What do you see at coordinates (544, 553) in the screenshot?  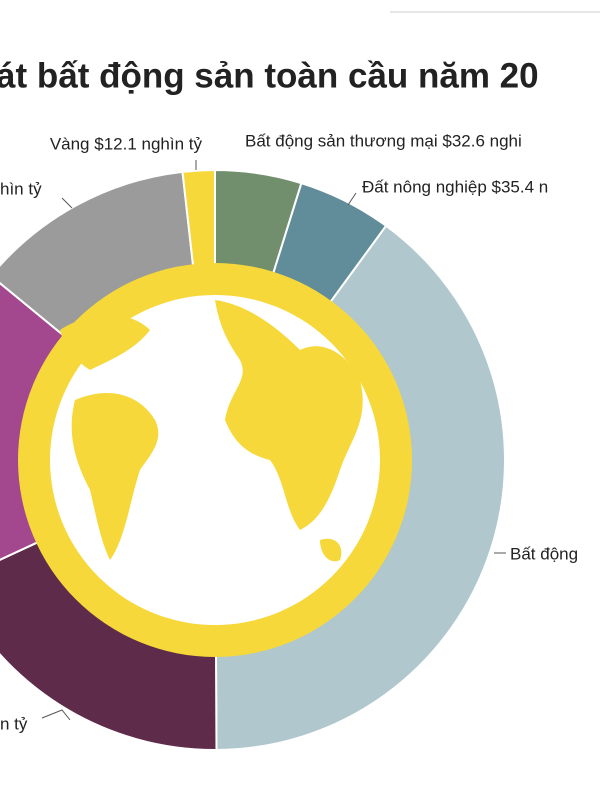 I see `slice-label: Bất động` at bounding box center [544, 553].